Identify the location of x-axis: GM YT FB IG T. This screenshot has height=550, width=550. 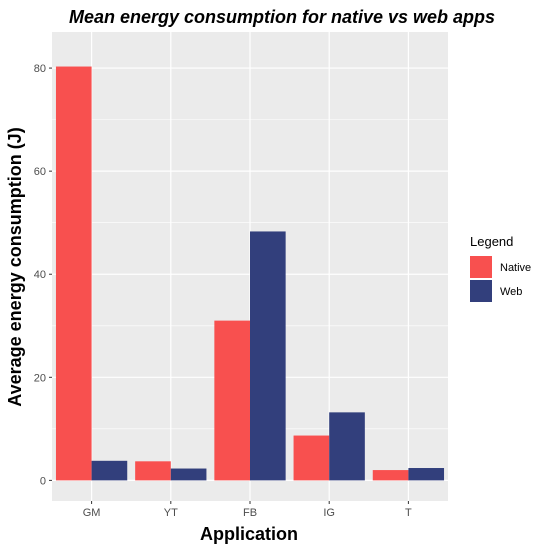
(247, 510).